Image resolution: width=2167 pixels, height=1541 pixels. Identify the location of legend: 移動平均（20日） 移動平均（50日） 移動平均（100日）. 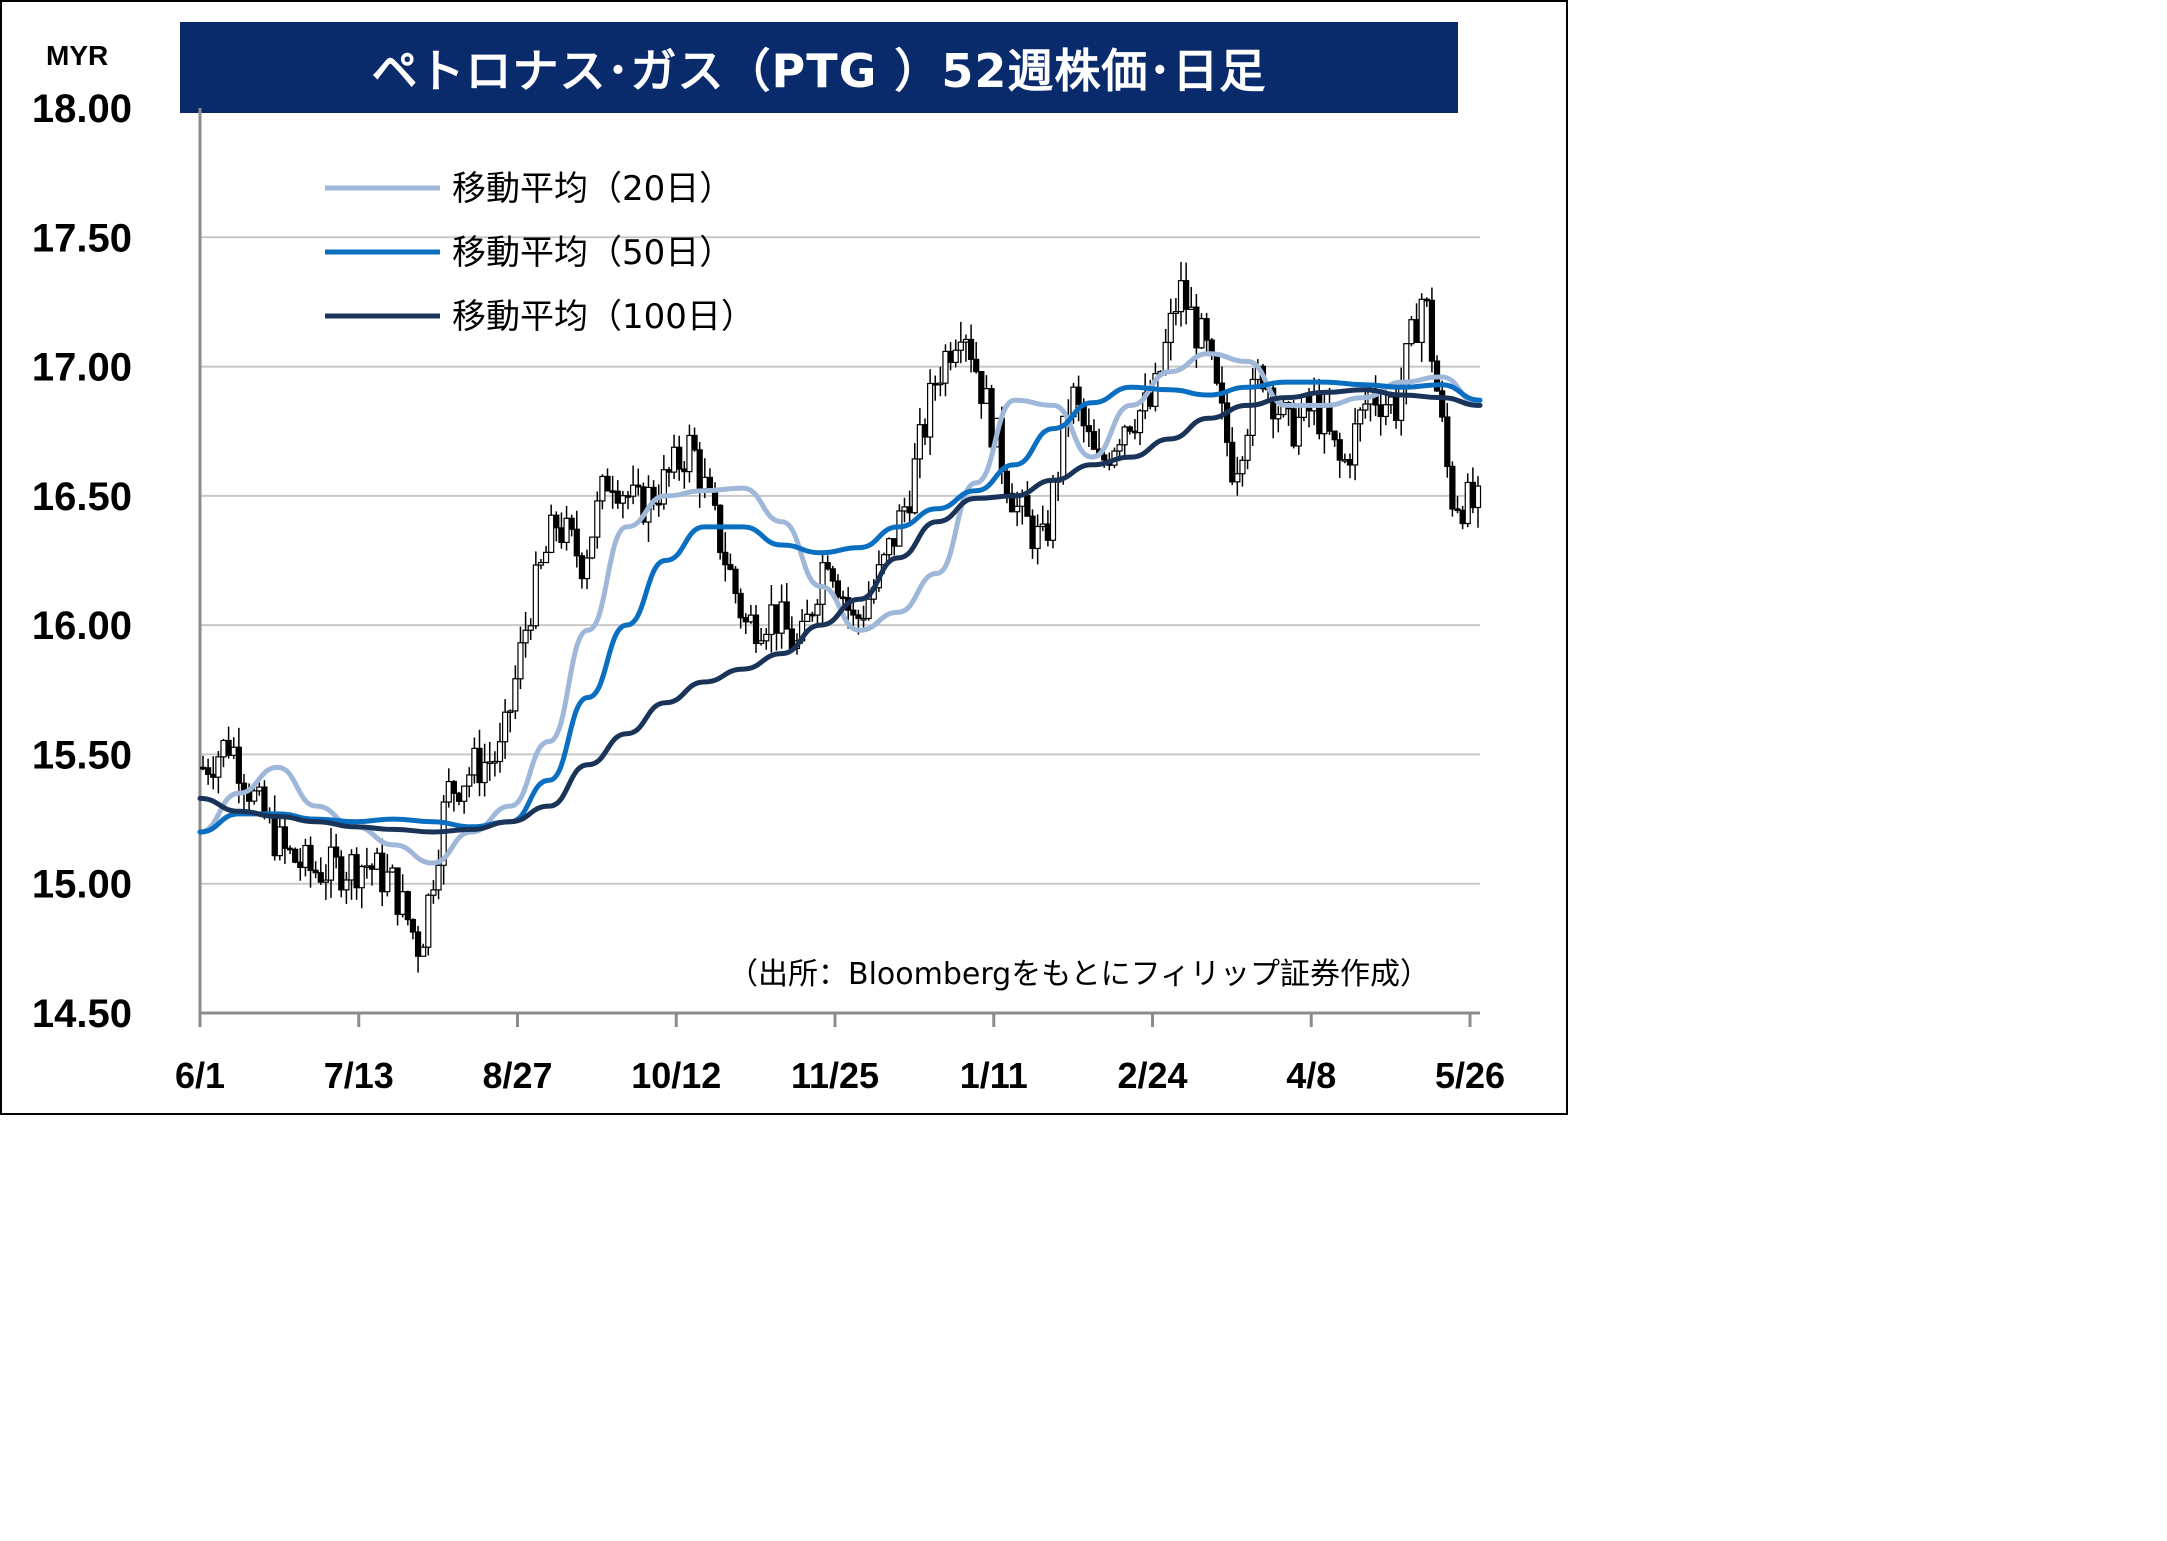
(540, 253).